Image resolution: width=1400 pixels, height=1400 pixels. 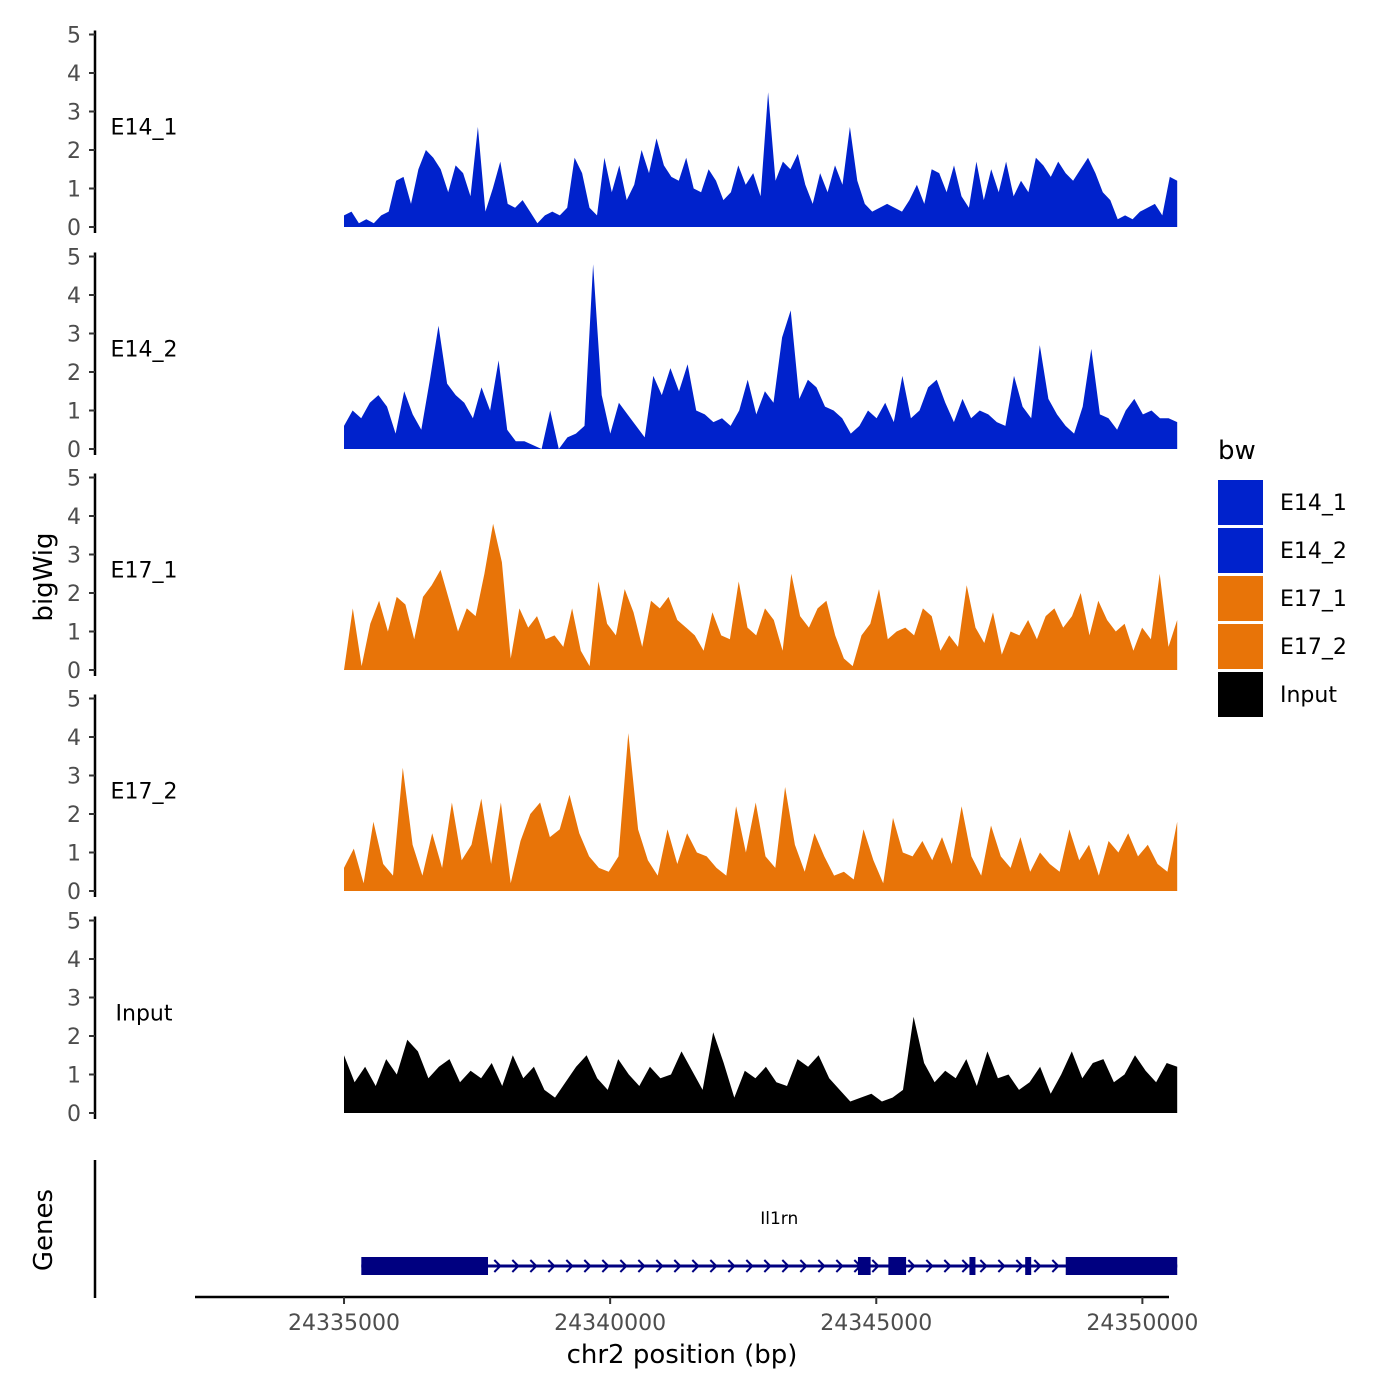 What do you see at coordinates (144, 571) in the screenshot?
I see `track-label: E17_1` at bounding box center [144, 571].